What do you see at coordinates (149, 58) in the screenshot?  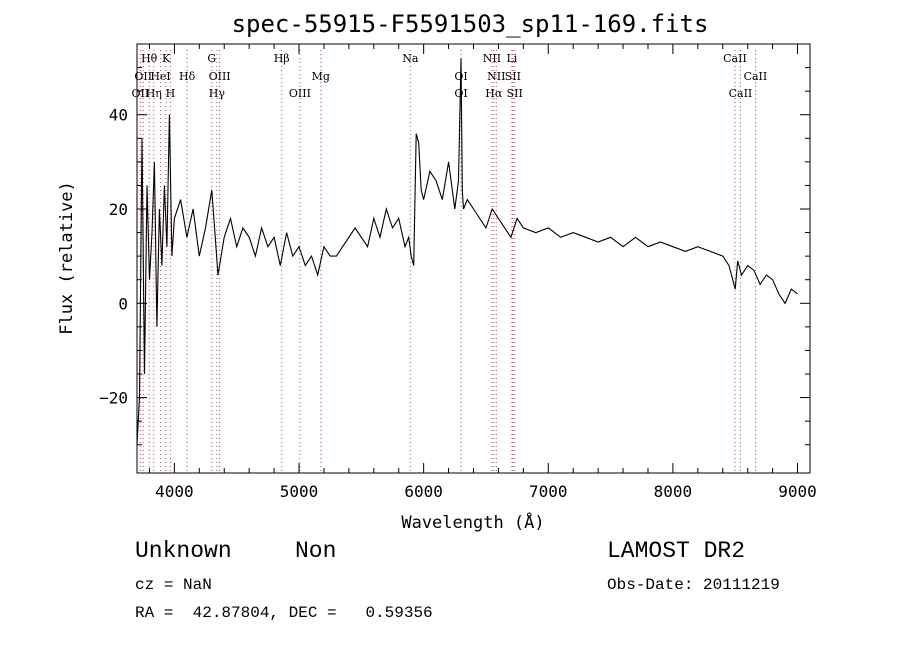 I see `line-label-1: Hθ` at bounding box center [149, 58].